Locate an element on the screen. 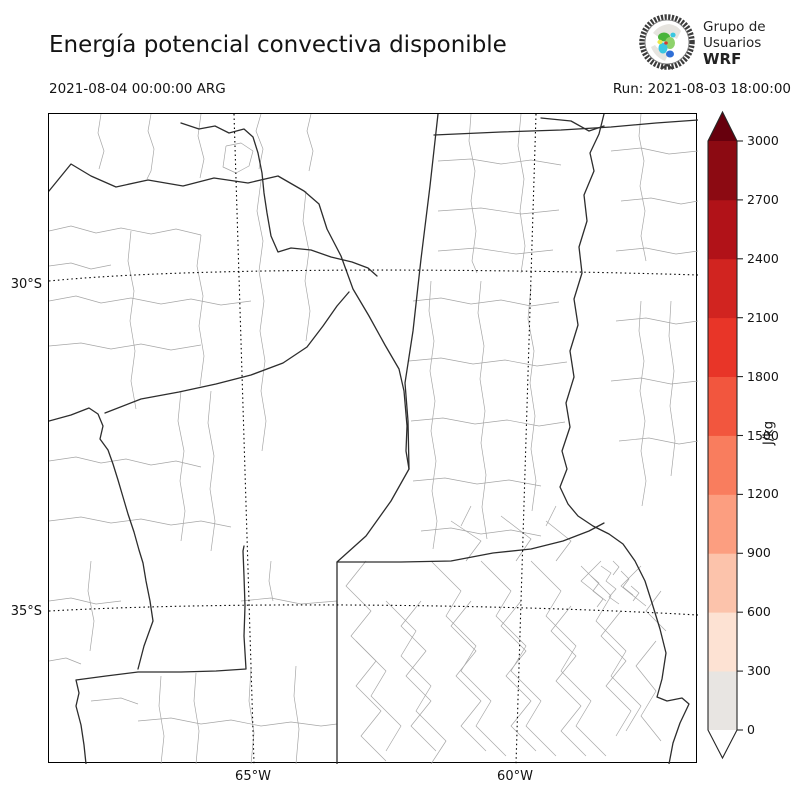  colorbar-tick-label: 2400 is located at coordinates (763, 258).